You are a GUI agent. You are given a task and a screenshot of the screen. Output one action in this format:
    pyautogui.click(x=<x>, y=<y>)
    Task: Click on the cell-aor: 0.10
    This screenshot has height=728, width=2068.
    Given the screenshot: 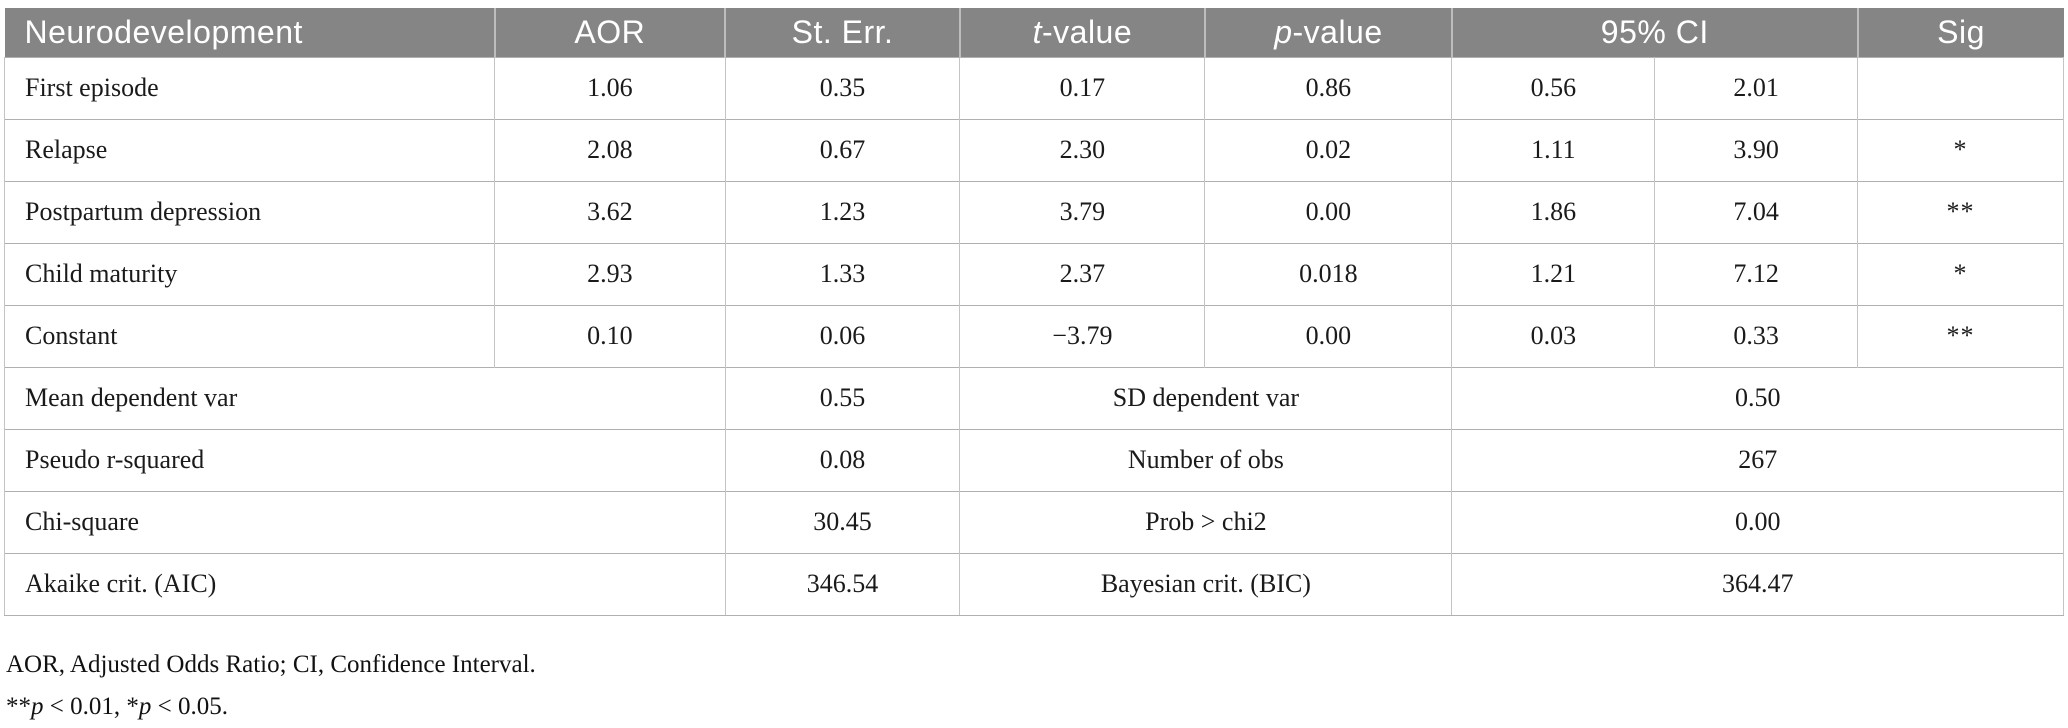 What is the action you would take?
    pyautogui.click(x=610, y=335)
    